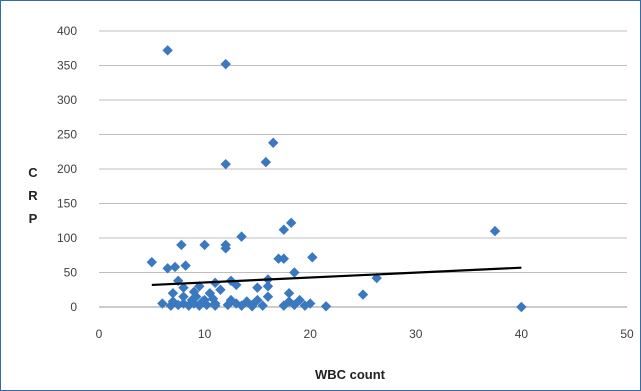 Image resolution: width=641 pixels, height=391 pixels. What do you see at coordinates (205, 334) in the screenshot?
I see `x-tick-label: 10` at bounding box center [205, 334].